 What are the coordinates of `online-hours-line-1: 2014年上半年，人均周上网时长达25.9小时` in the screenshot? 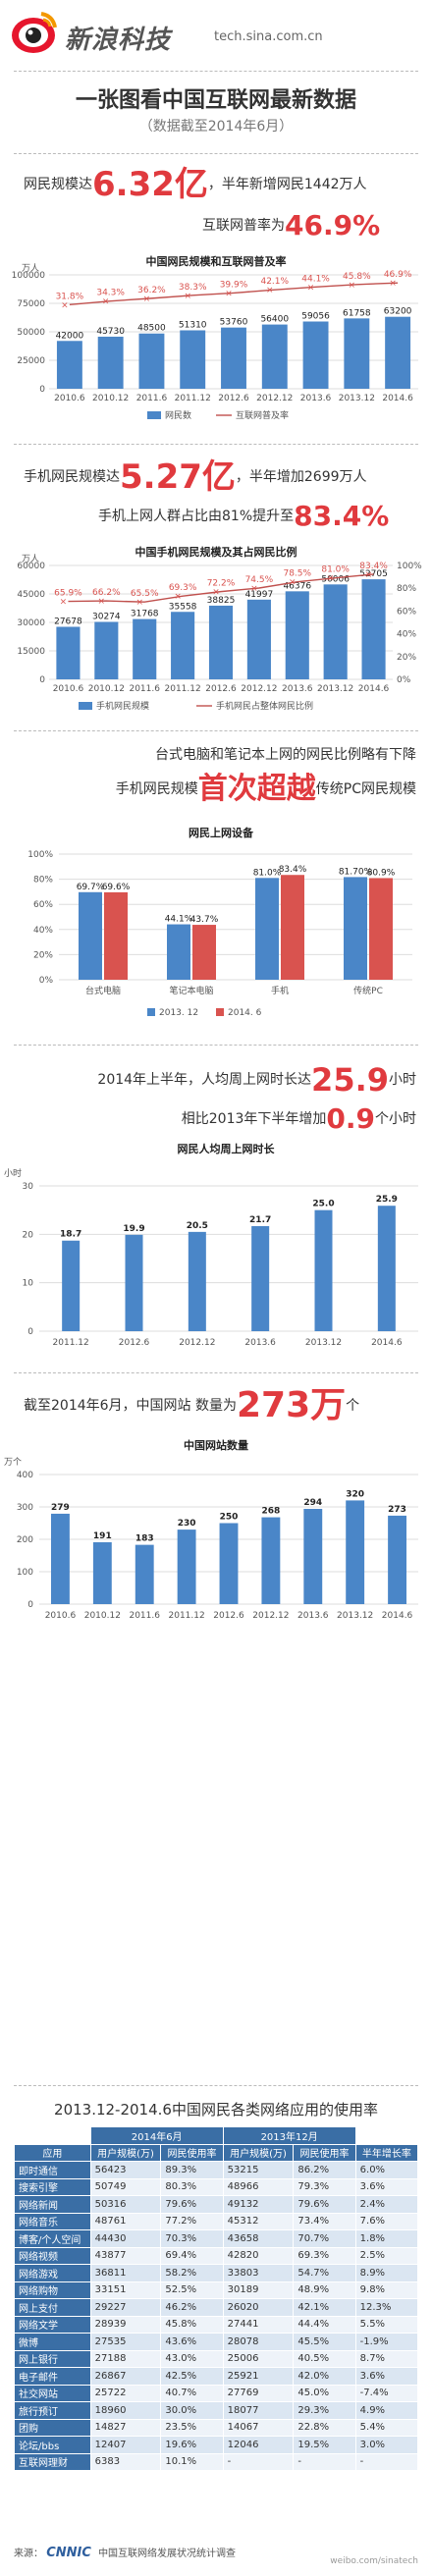 It's located at (208, 1080).